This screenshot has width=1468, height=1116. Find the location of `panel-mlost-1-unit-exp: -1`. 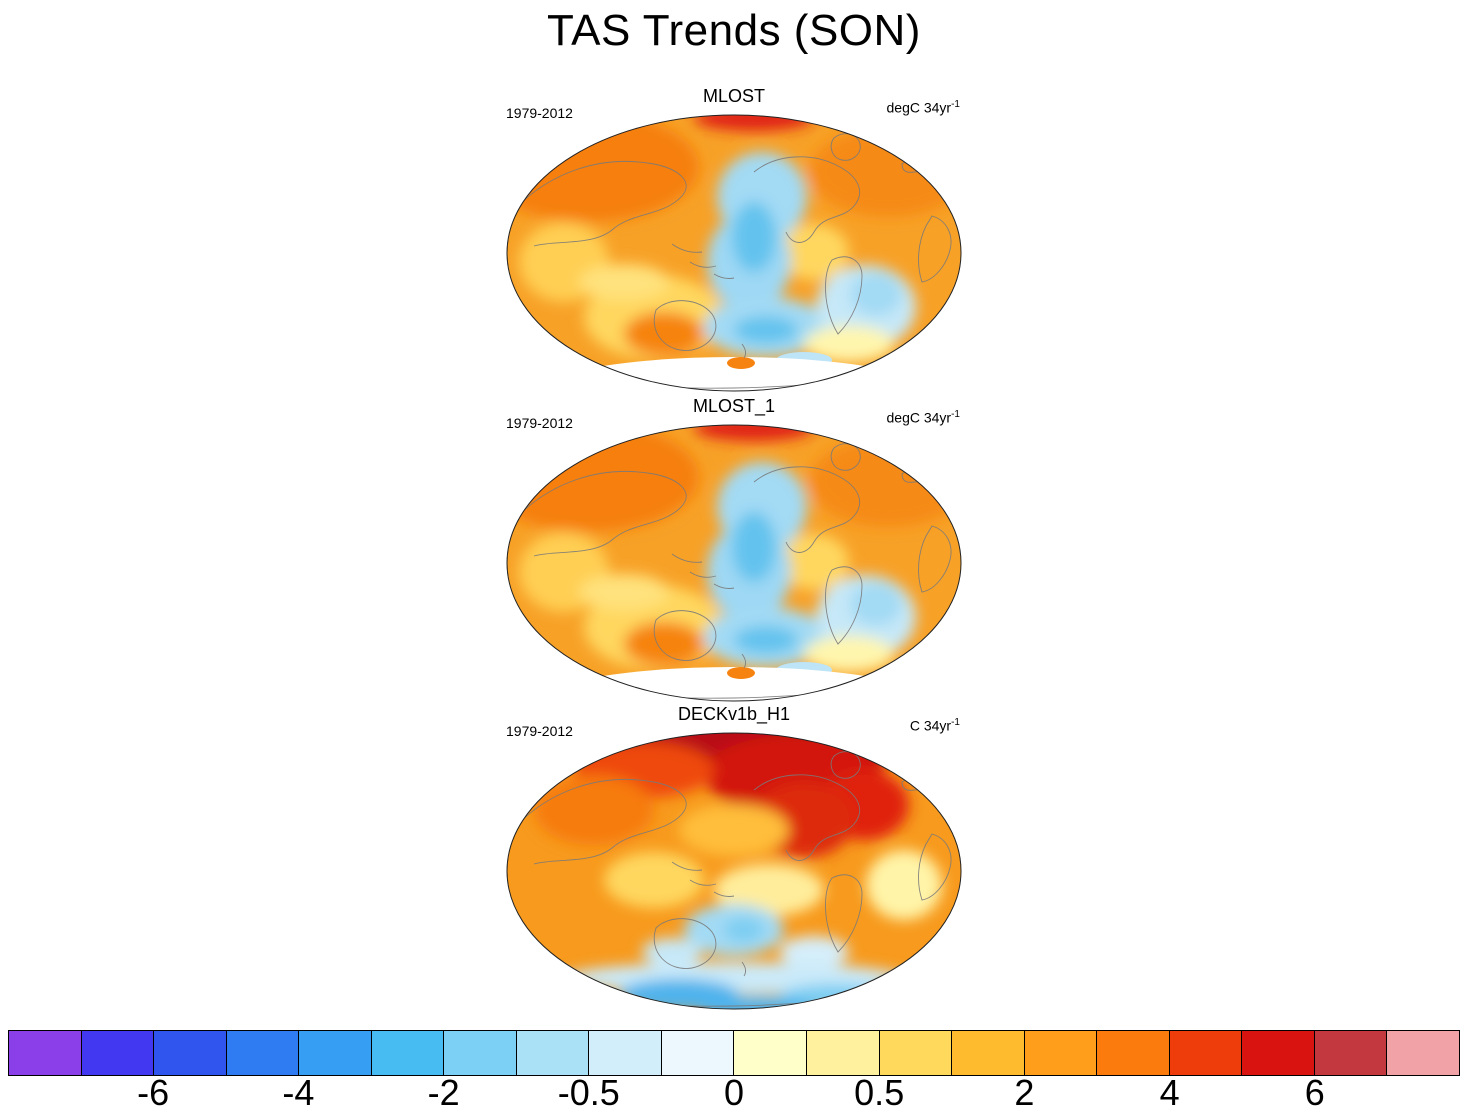

panel-mlost-1-unit-exp: -1 is located at coordinates (955, 414).